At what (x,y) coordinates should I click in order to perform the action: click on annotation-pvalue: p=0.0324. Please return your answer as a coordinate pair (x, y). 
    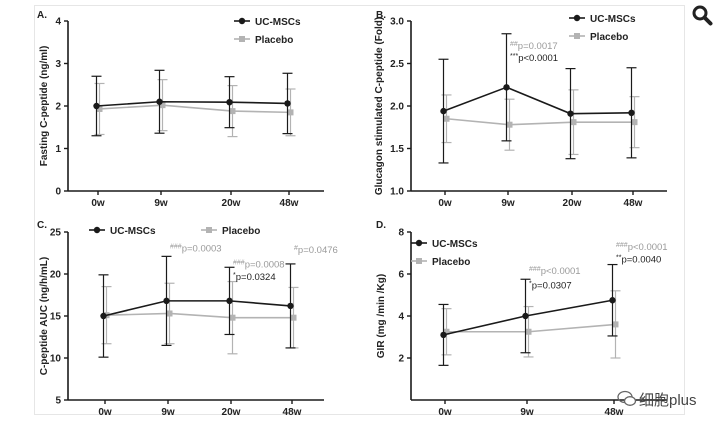
    Looking at the image, I should click on (256, 277).